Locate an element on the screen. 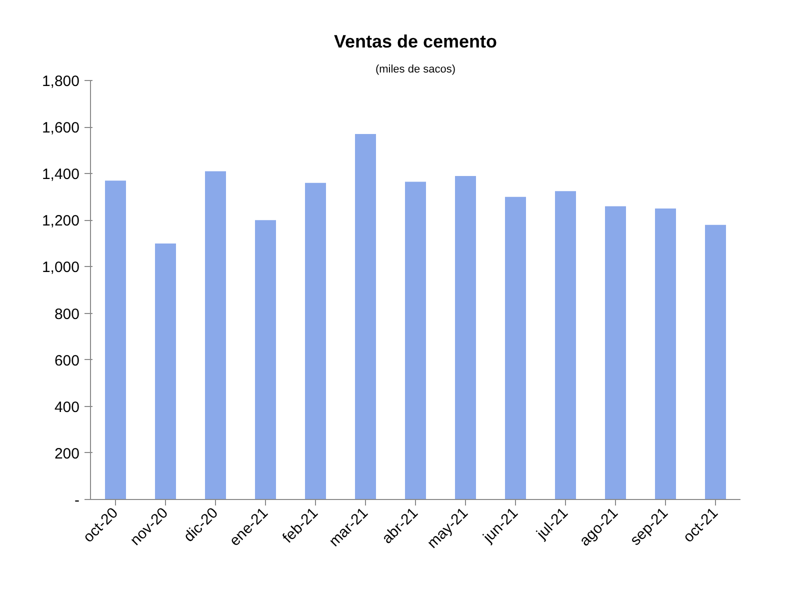 The width and height of the screenshot is (792, 612). y-tick-label: 1,000 is located at coordinates (61, 267).